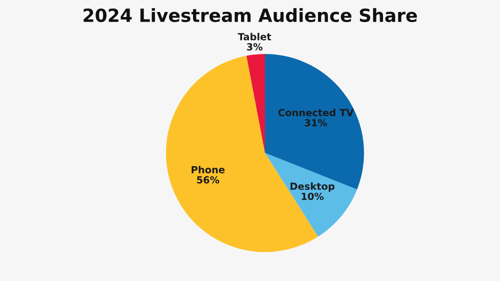  I want to click on slice-label: Desktop, so click(312, 187).